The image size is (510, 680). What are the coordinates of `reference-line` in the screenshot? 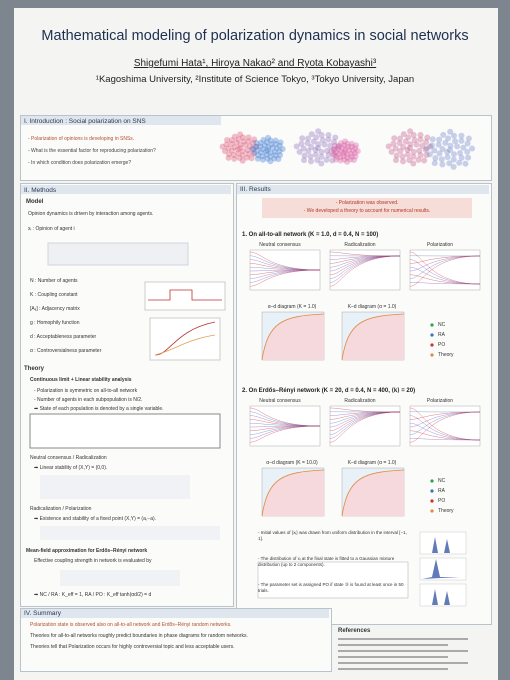 It's located at (393, 669).